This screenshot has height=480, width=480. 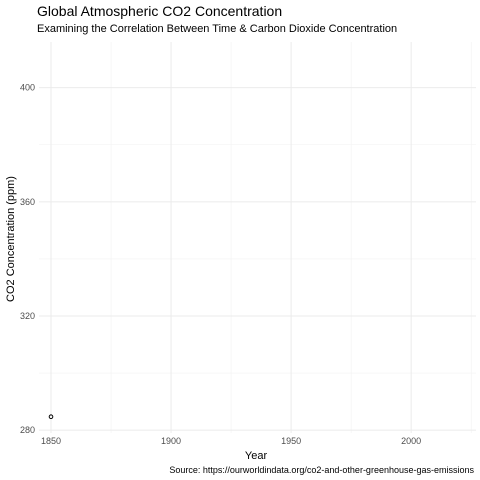 What do you see at coordinates (51, 441) in the screenshot?
I see `x-tick-label: 1850` at bounding box center [51, 441].